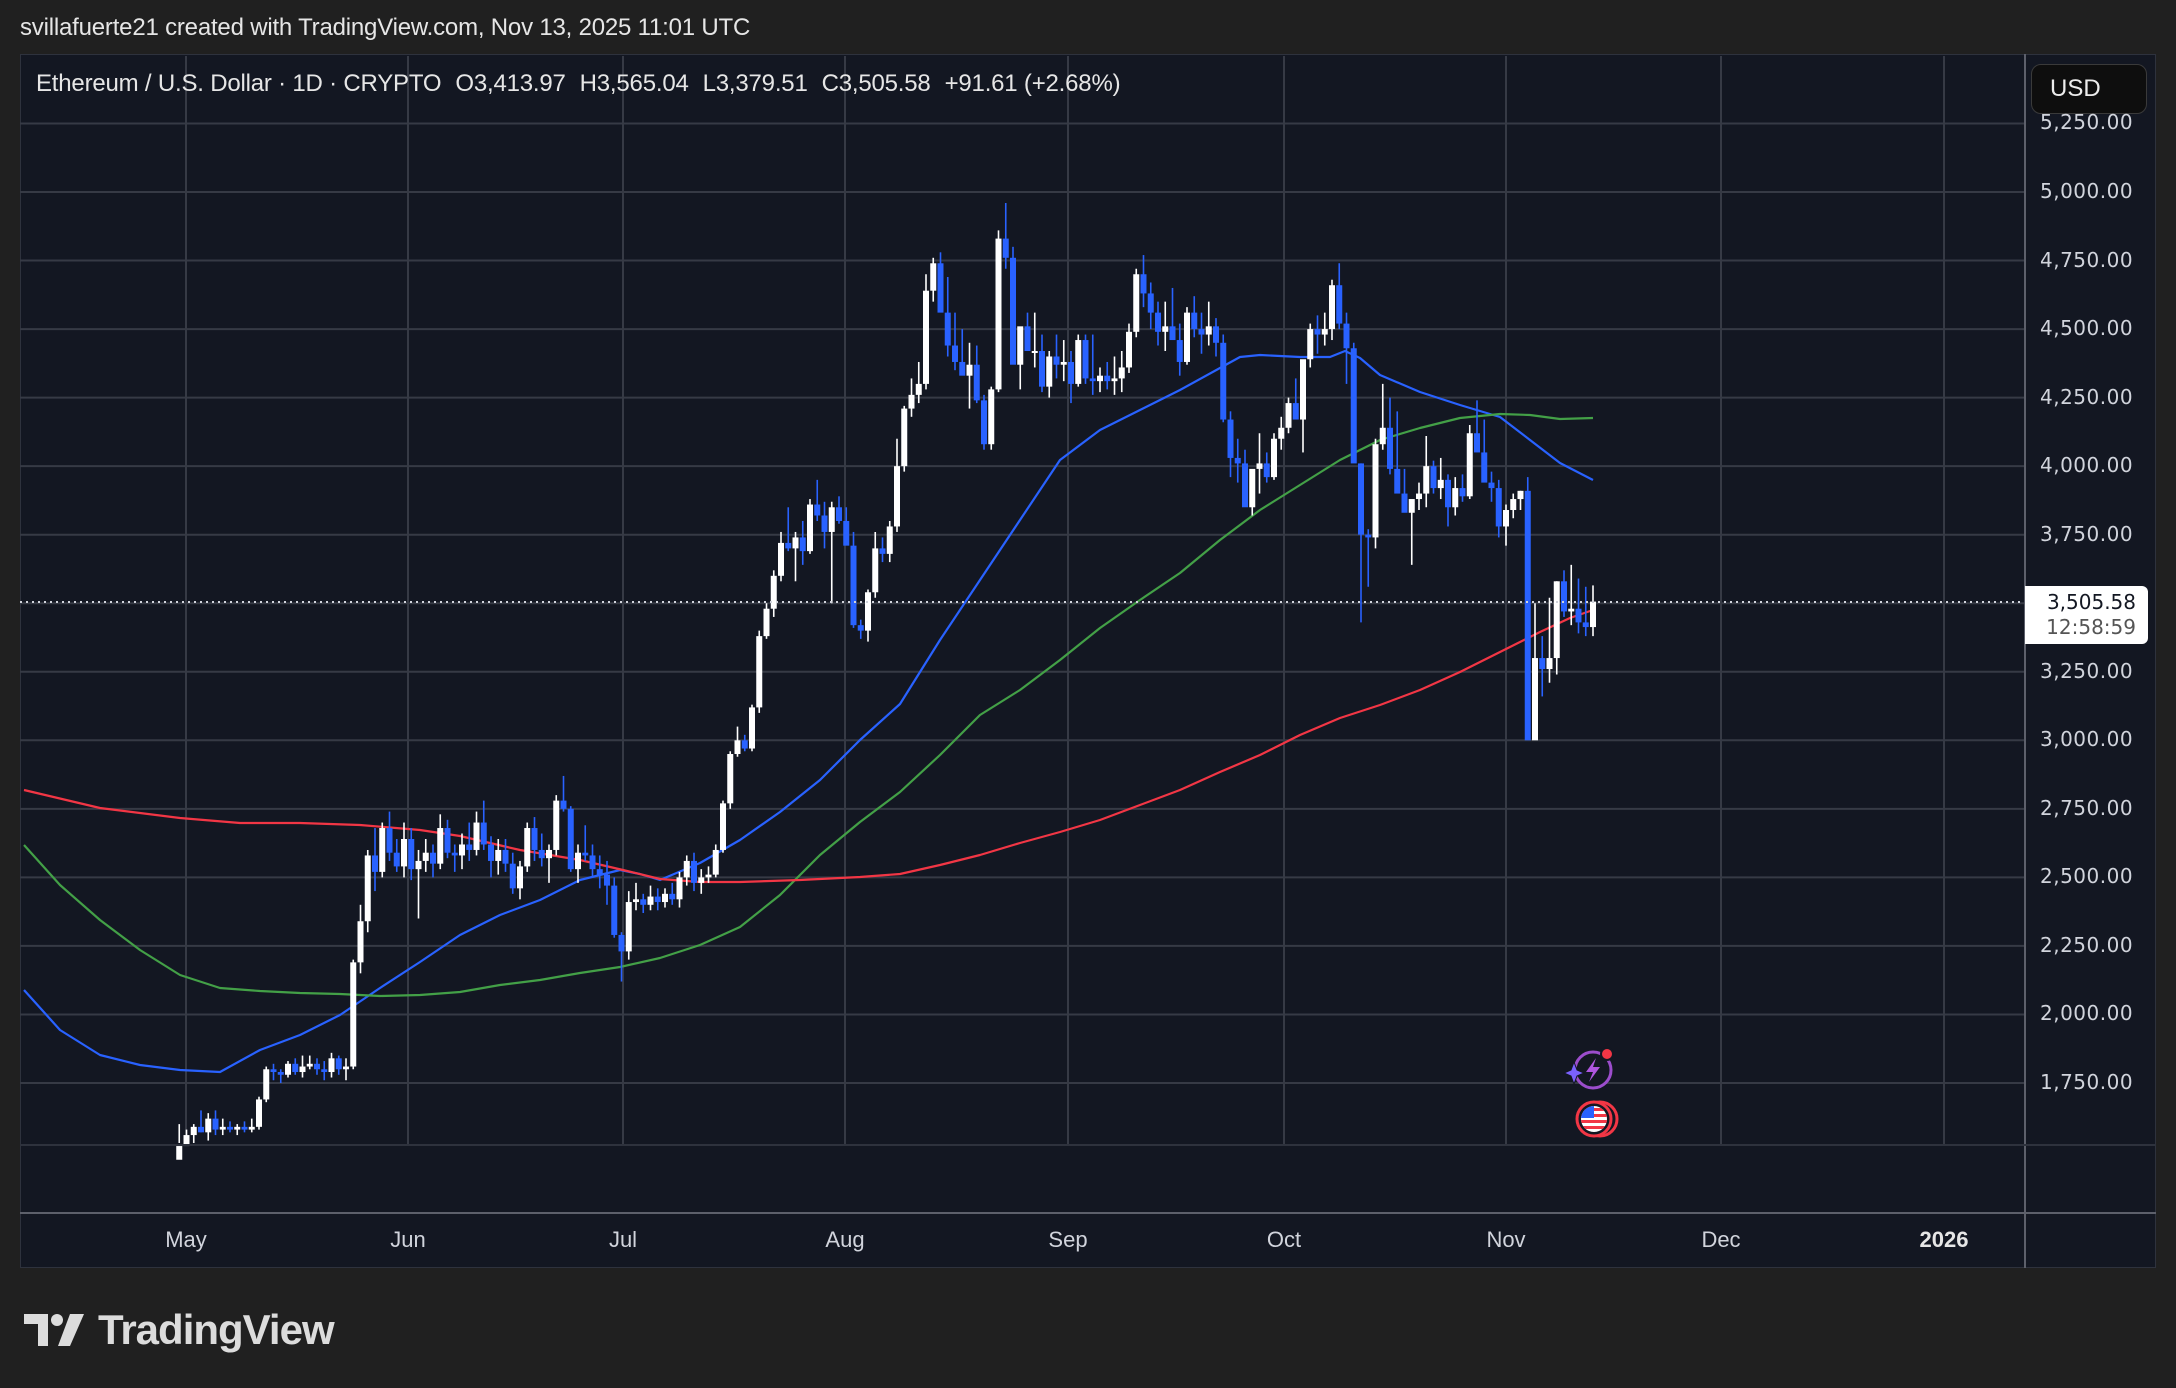  Describe the element at coordinates (2089, 89) in the screenshot. I see `currency-button: USD` at that location.